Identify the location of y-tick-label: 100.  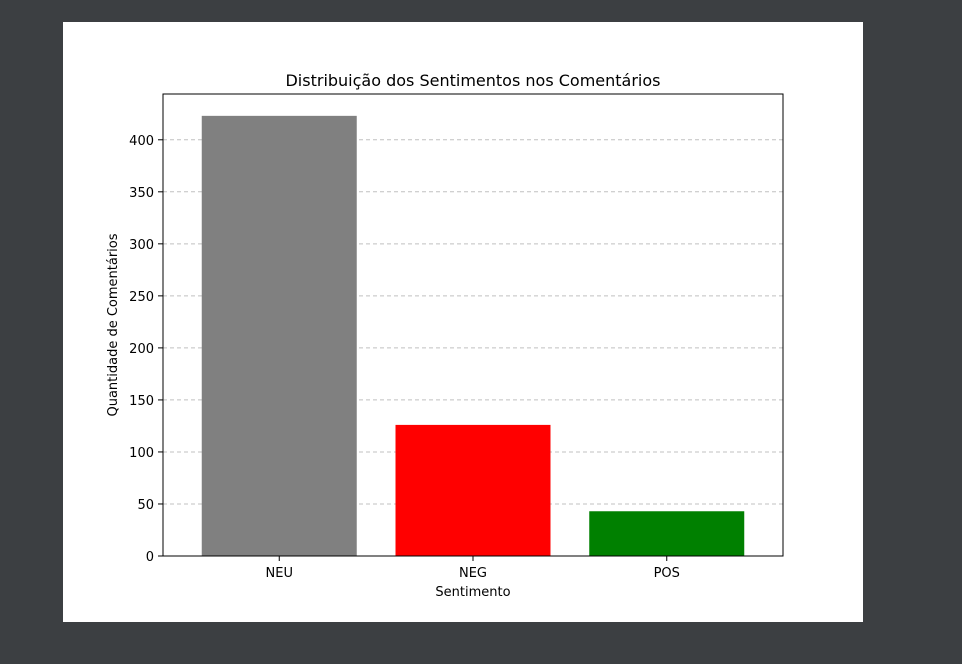
(141, 453).